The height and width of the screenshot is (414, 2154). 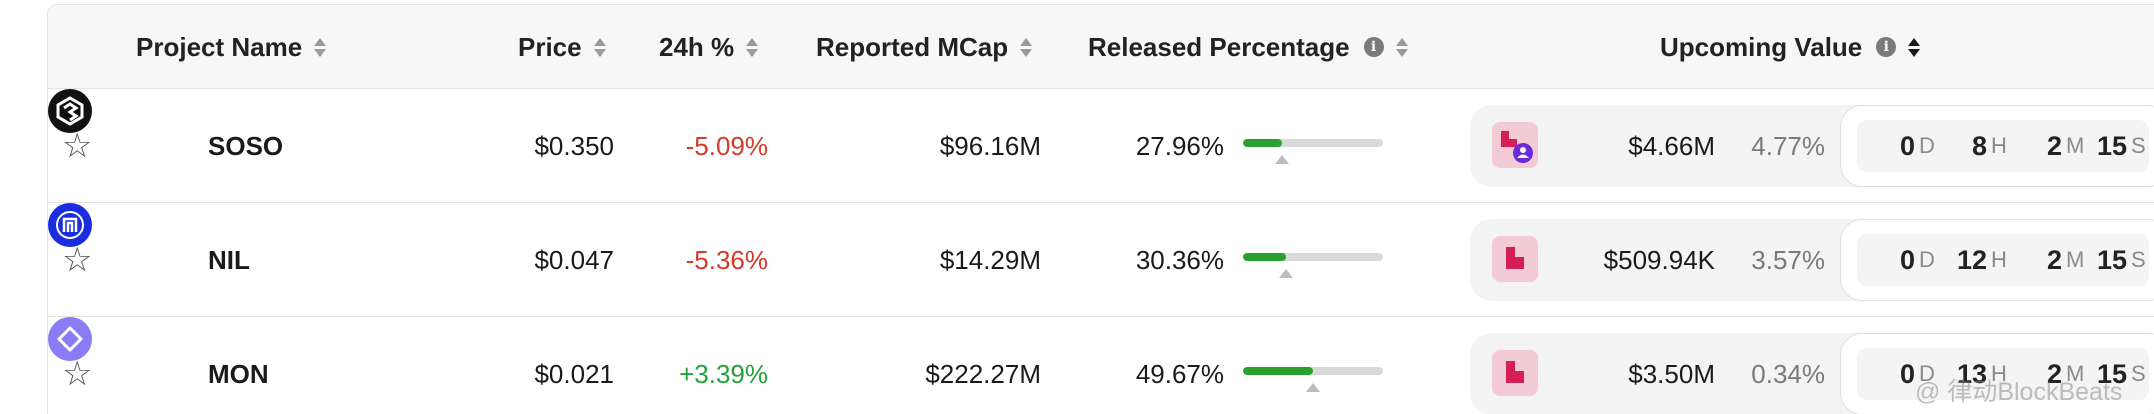 I want to click on released-percentage: 27.96%, so click(x=1179, y=145).